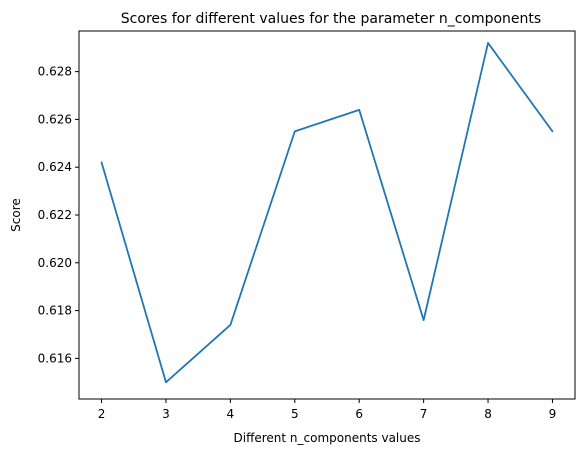 This screenshot has width=586, height=455. I want to click on y-tick-label: 0.622, so click(55, 215).